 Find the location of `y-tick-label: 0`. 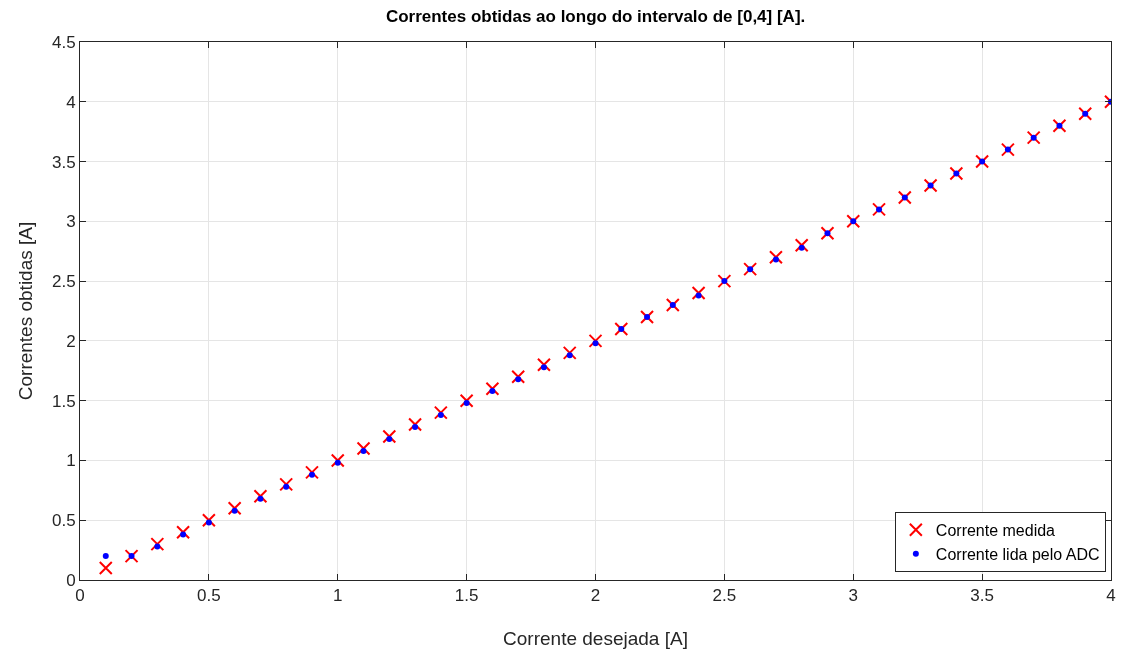

y-tick-label: 0 is located at coordinates (71, 580).